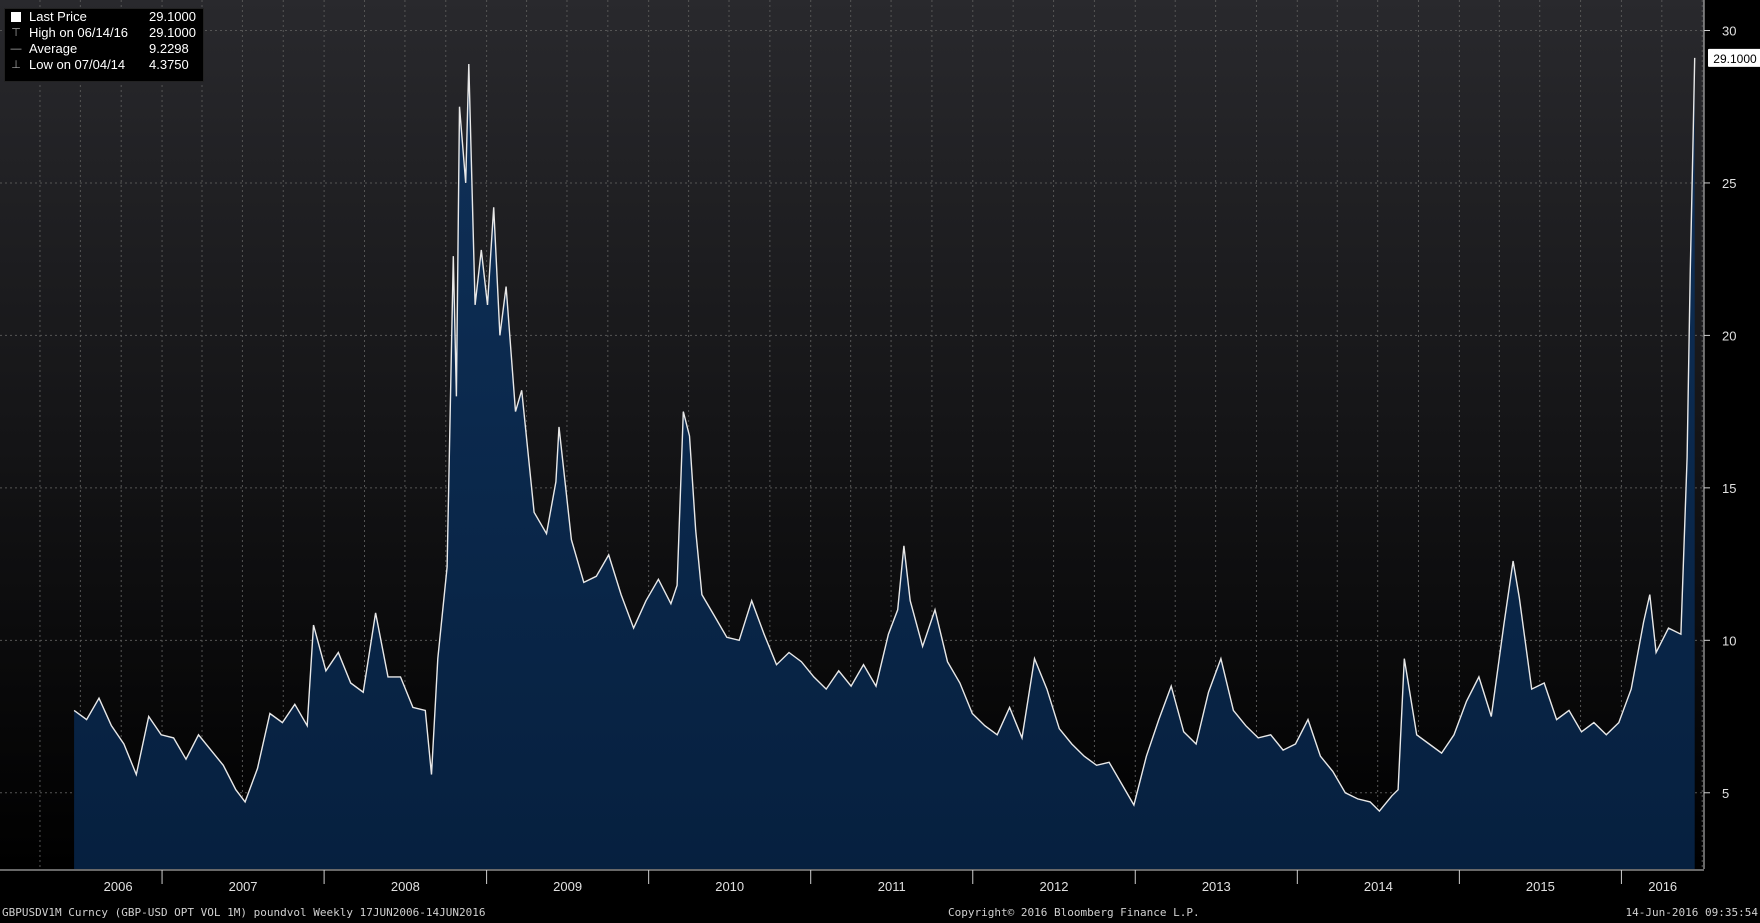 Image resolution: width=1760 pixels, height=923 pixels. What do you see at coordinates (79, 32) in the screenshot?
I see `legend-label: High on 06/14/16` at bounding box center [79, 32].